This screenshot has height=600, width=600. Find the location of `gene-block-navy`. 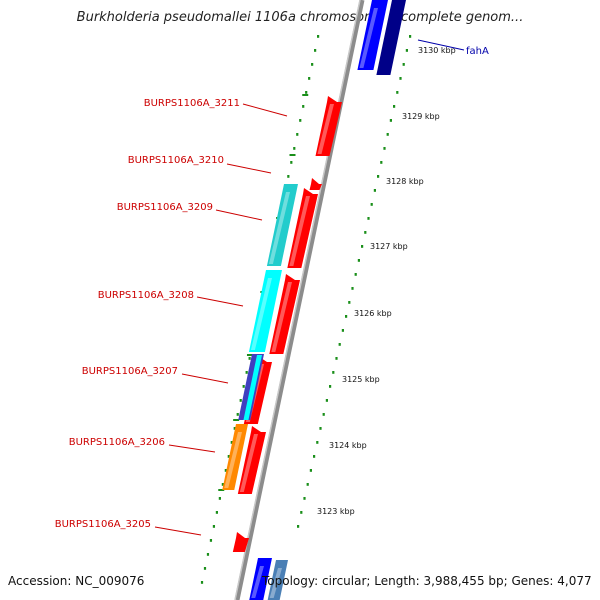

gene-block-navy is located at coordinates (391, 37).